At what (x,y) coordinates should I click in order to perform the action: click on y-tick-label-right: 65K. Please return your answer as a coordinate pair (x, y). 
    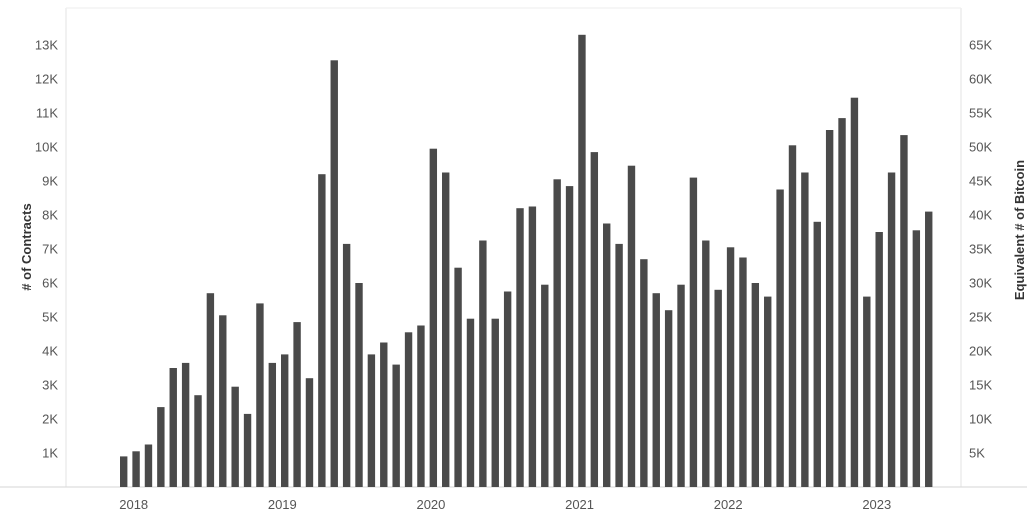
    Looking at the image, I should click on (980, 45).